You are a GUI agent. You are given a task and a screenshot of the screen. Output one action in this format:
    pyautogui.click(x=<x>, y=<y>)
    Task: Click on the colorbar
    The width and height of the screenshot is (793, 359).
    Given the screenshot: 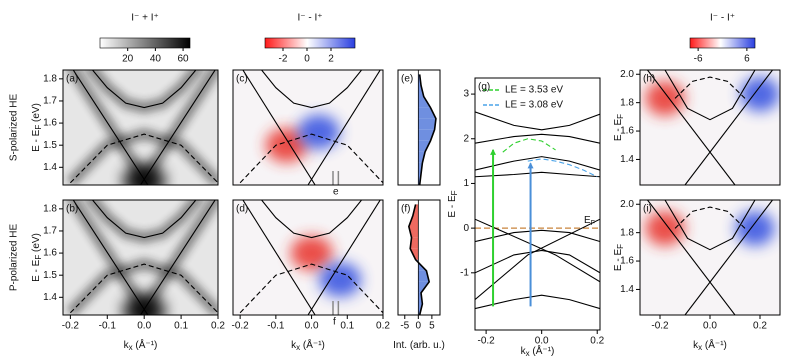 What is the action you would take?
    pyautogui.click(x=145, y=43)
    